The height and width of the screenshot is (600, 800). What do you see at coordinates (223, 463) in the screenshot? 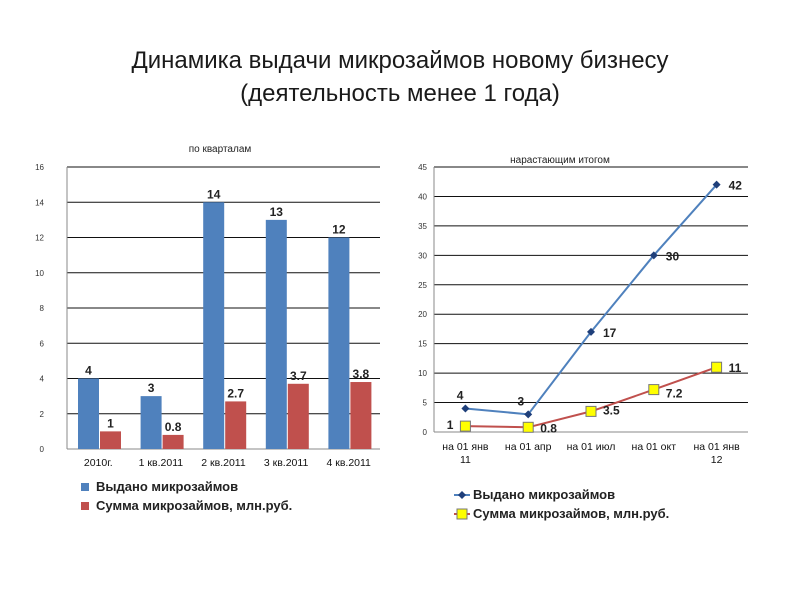
I see `bar-x-tick-label: 2 кв.2011` at bounding box center [223, 463].